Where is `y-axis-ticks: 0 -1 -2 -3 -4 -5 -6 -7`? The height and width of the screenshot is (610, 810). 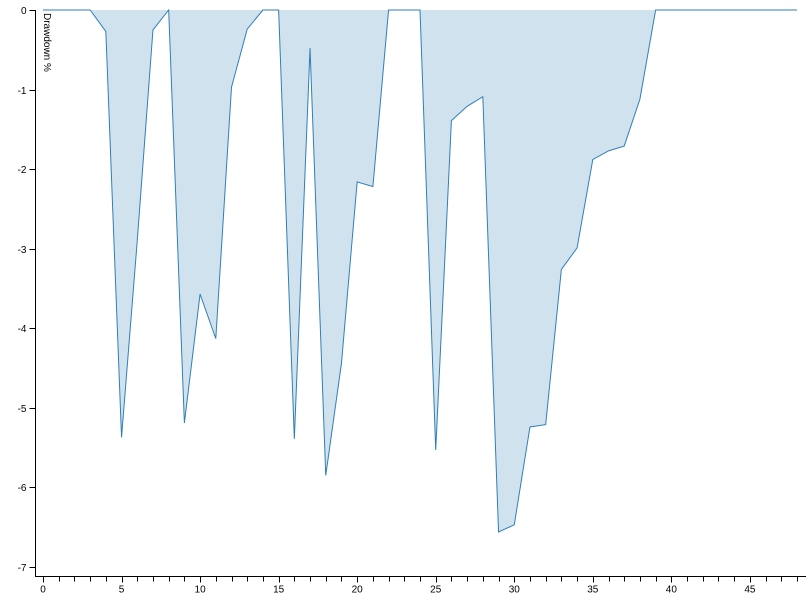 y-axis-ticks: 0 -1 -2 -3 -4 -5 -6 -7 is located at coordinates (27, 290).